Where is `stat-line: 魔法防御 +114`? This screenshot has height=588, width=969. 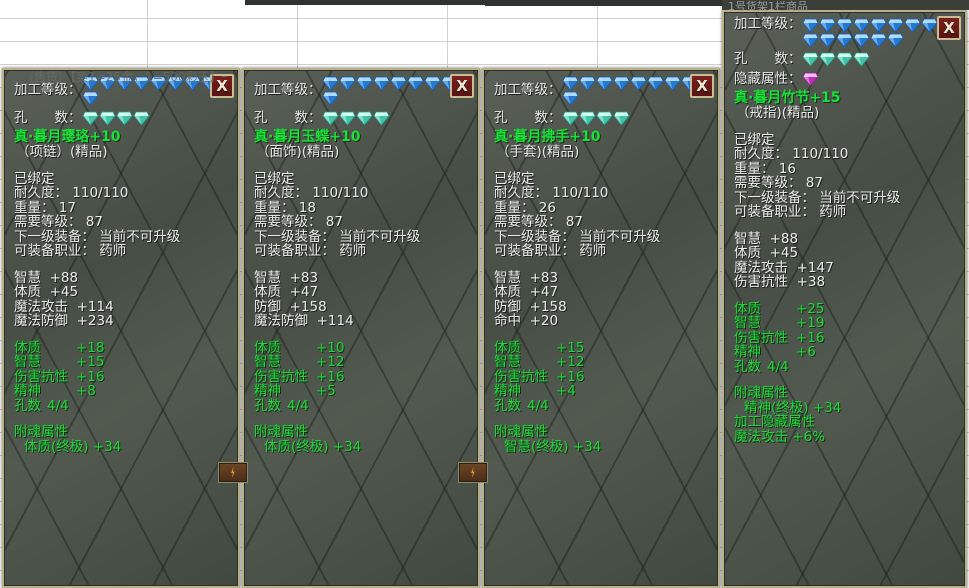
stat-line: 魔法防御 +114 is located at coordinates (361, 321).